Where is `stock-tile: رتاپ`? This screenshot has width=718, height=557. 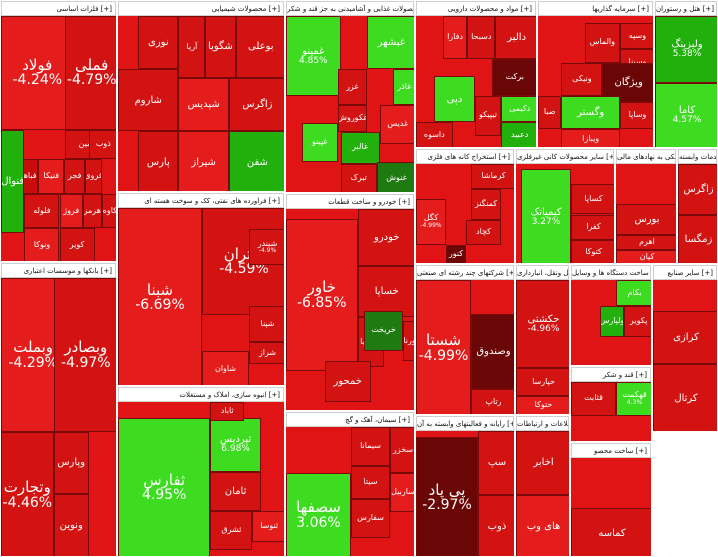
stock-tile: رتاپ is located at coordinates (492, 401).